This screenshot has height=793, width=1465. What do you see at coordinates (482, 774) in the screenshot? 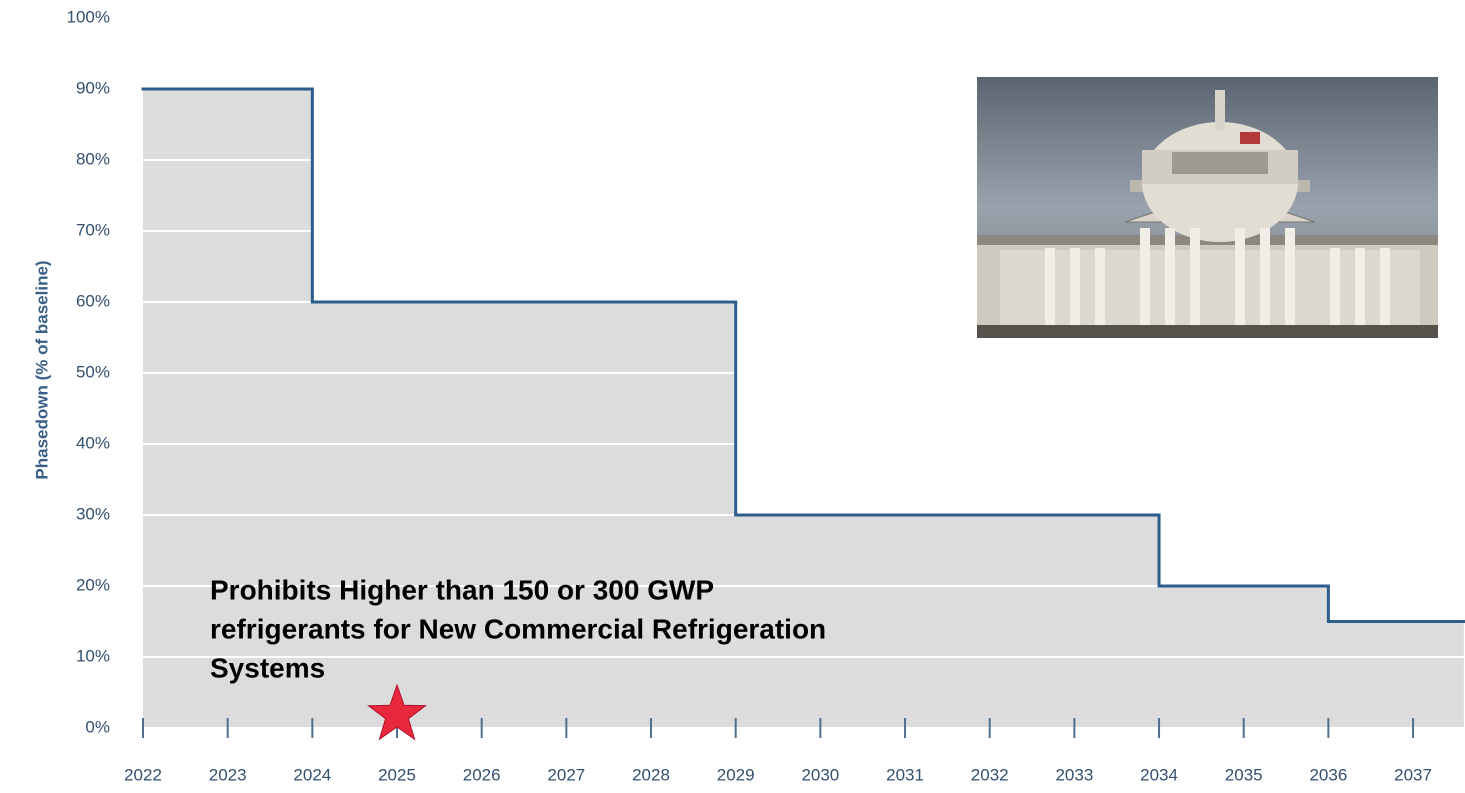
I see `x-tick-label: 2026` at bounding box center [482, 774].